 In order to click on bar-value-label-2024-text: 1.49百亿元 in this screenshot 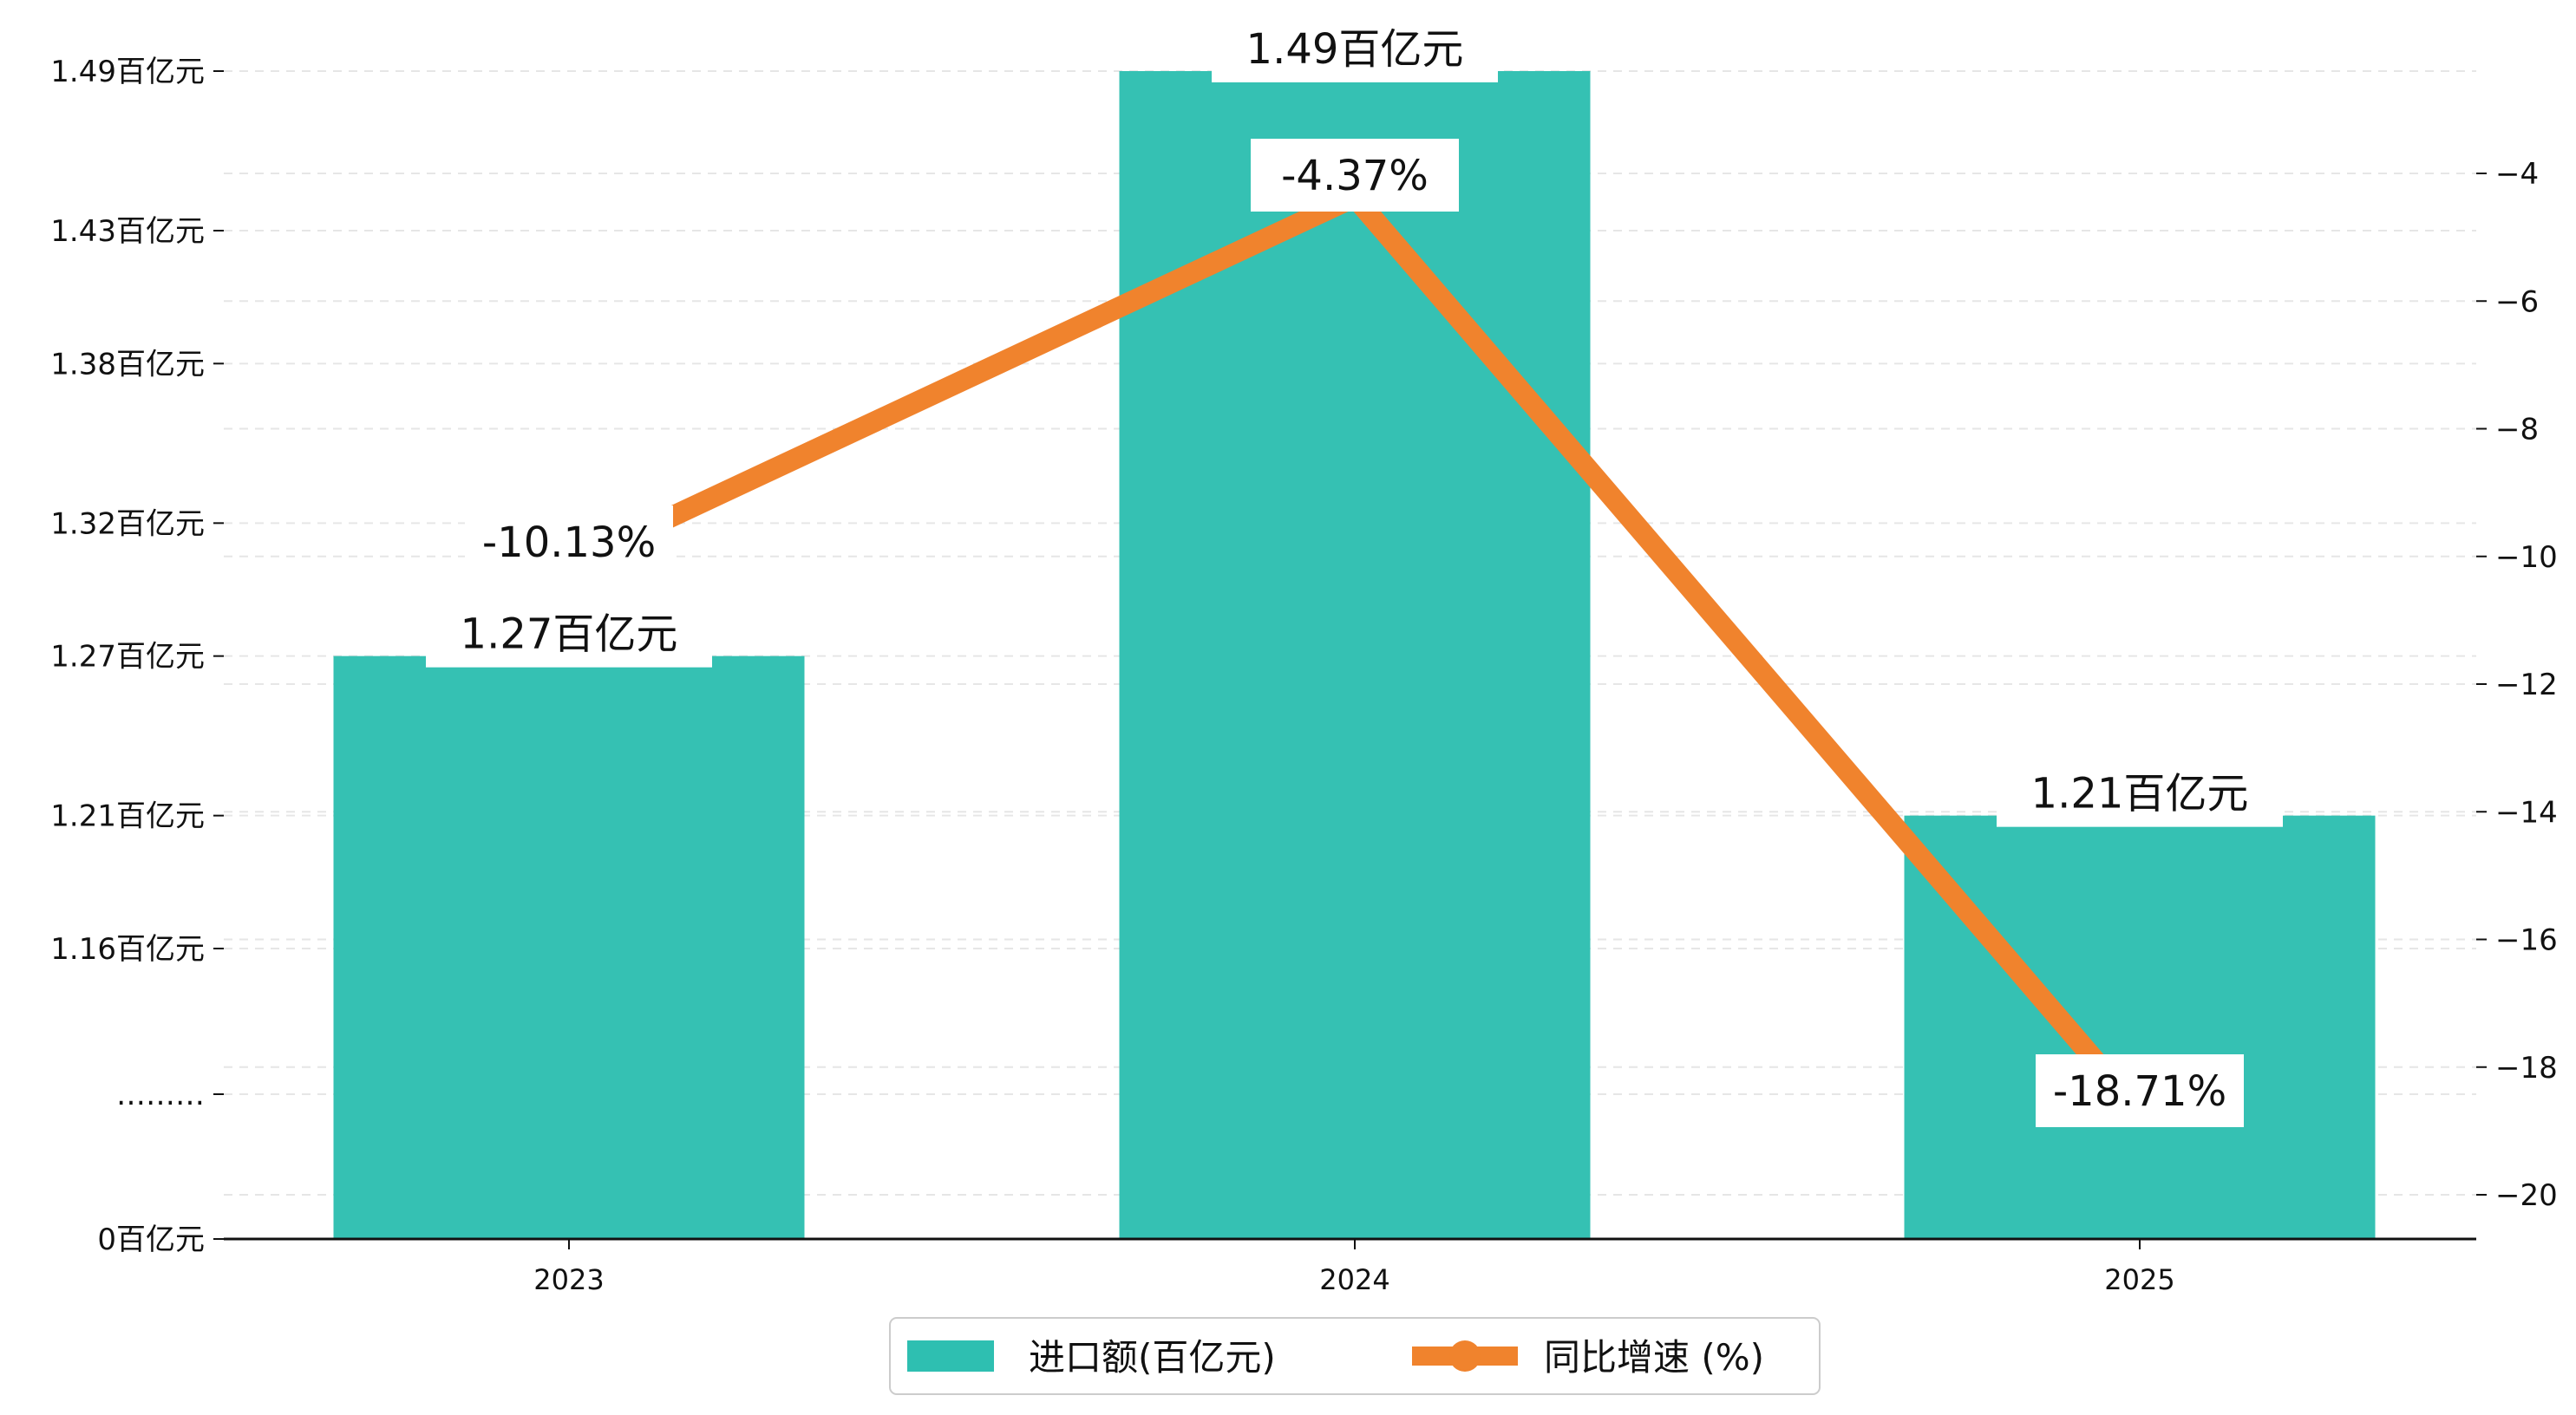, I will do `click(1355, 49)`.